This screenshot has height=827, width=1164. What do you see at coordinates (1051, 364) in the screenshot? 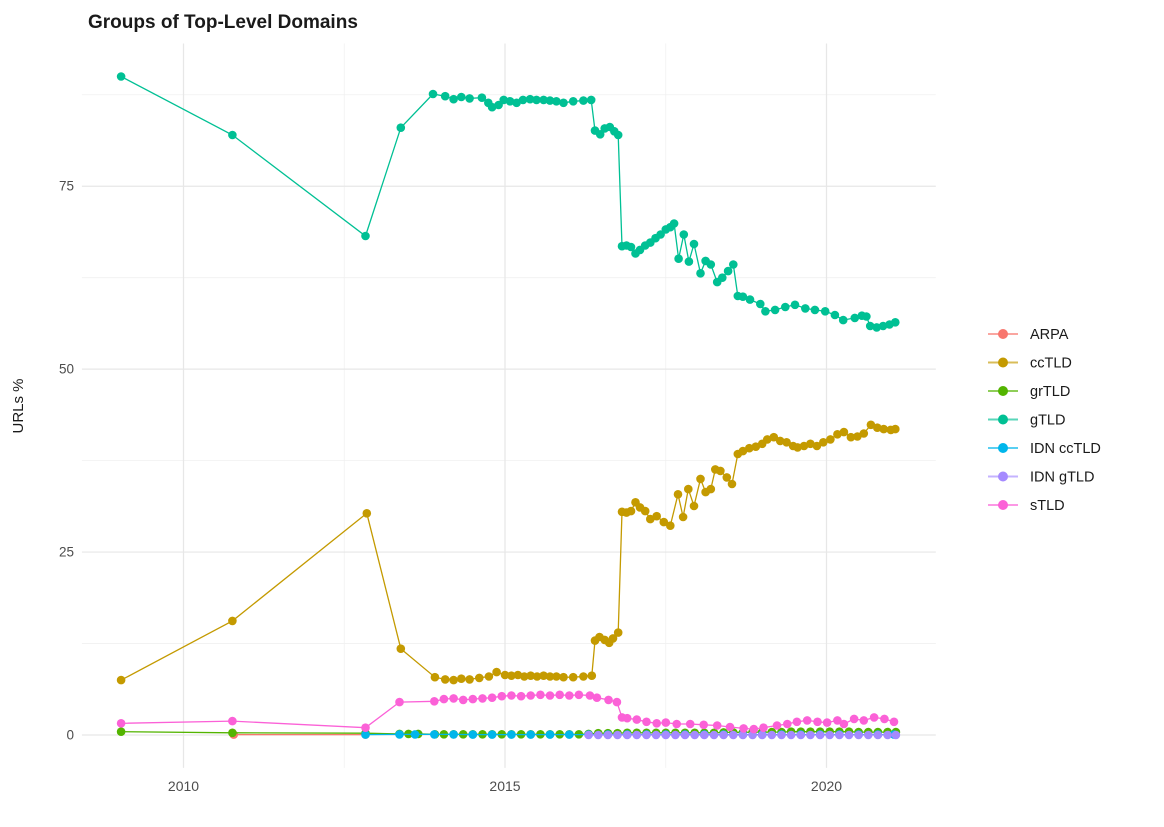
I see `legend-label: ccTLD` at bounding box center [1051, 364].